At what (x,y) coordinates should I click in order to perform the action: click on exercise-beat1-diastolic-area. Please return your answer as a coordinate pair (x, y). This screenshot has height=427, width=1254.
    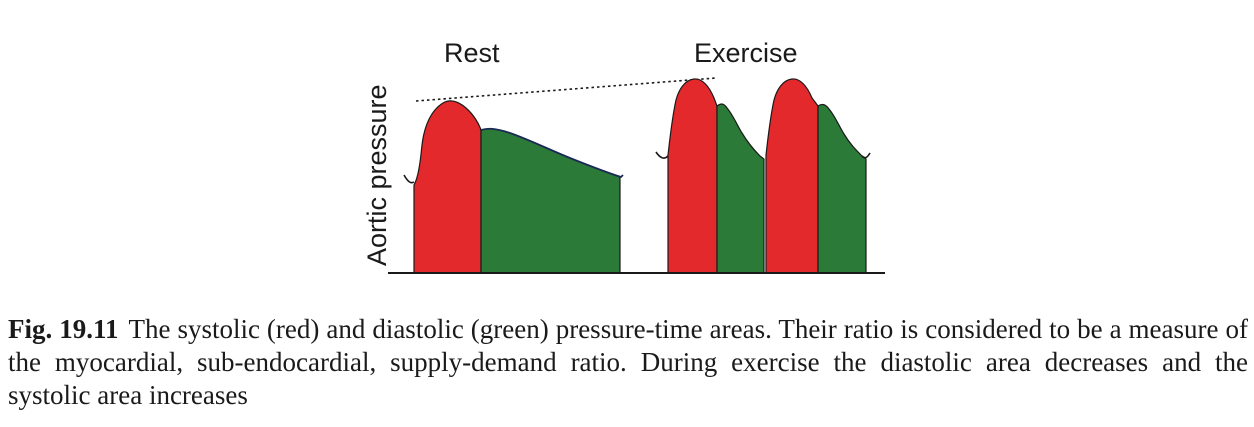
    Looking at the image, I should click on (740, 188).